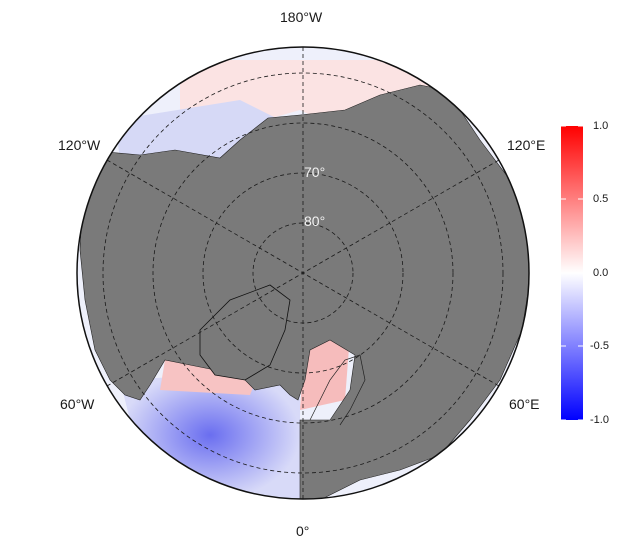  I want to click on north-pacific-anomaly, so click(305, 105).